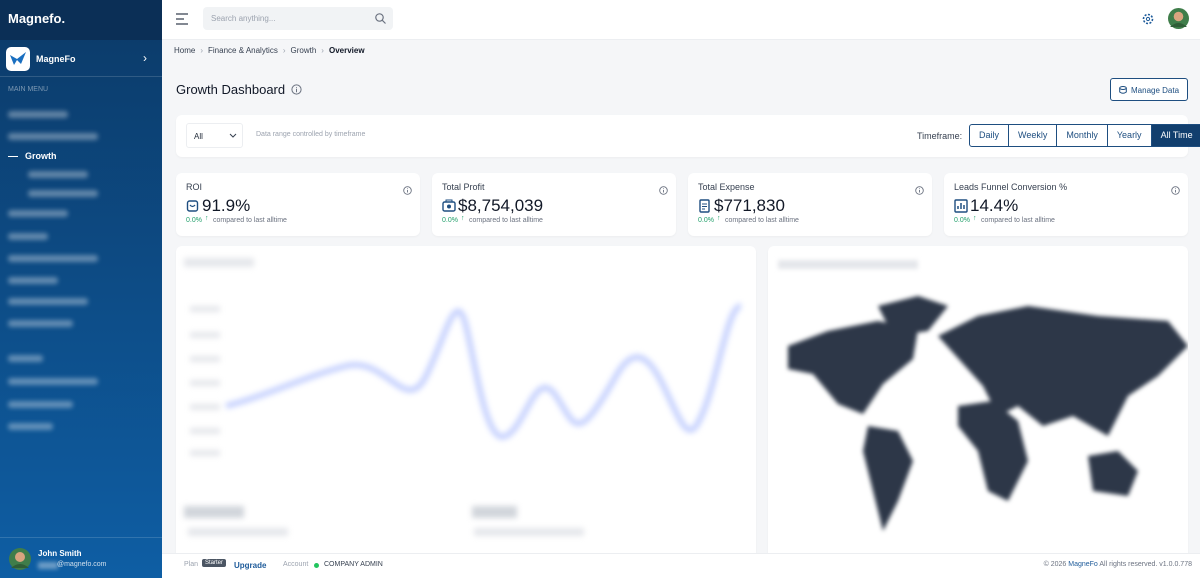 This screenshot has height=578, width=1200. What do you see at coordinates (60, 553) in the screenshot?
I see `user-name: John Smith` at bounding box center [60, 553].